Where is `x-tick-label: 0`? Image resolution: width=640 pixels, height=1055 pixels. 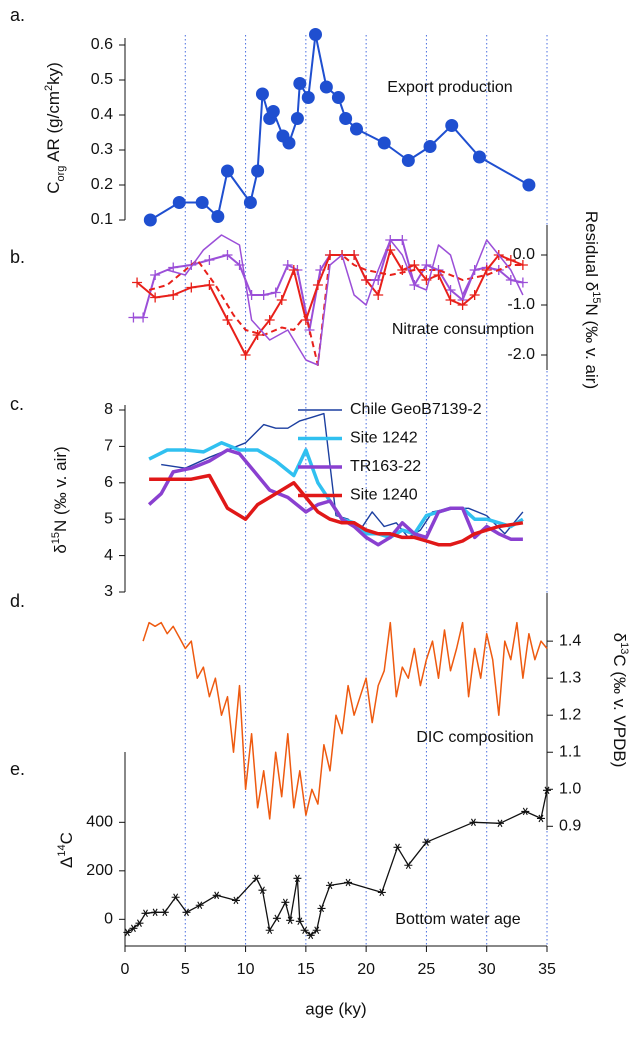
x-tick-label: 0 is located at coordinates (125, 969).